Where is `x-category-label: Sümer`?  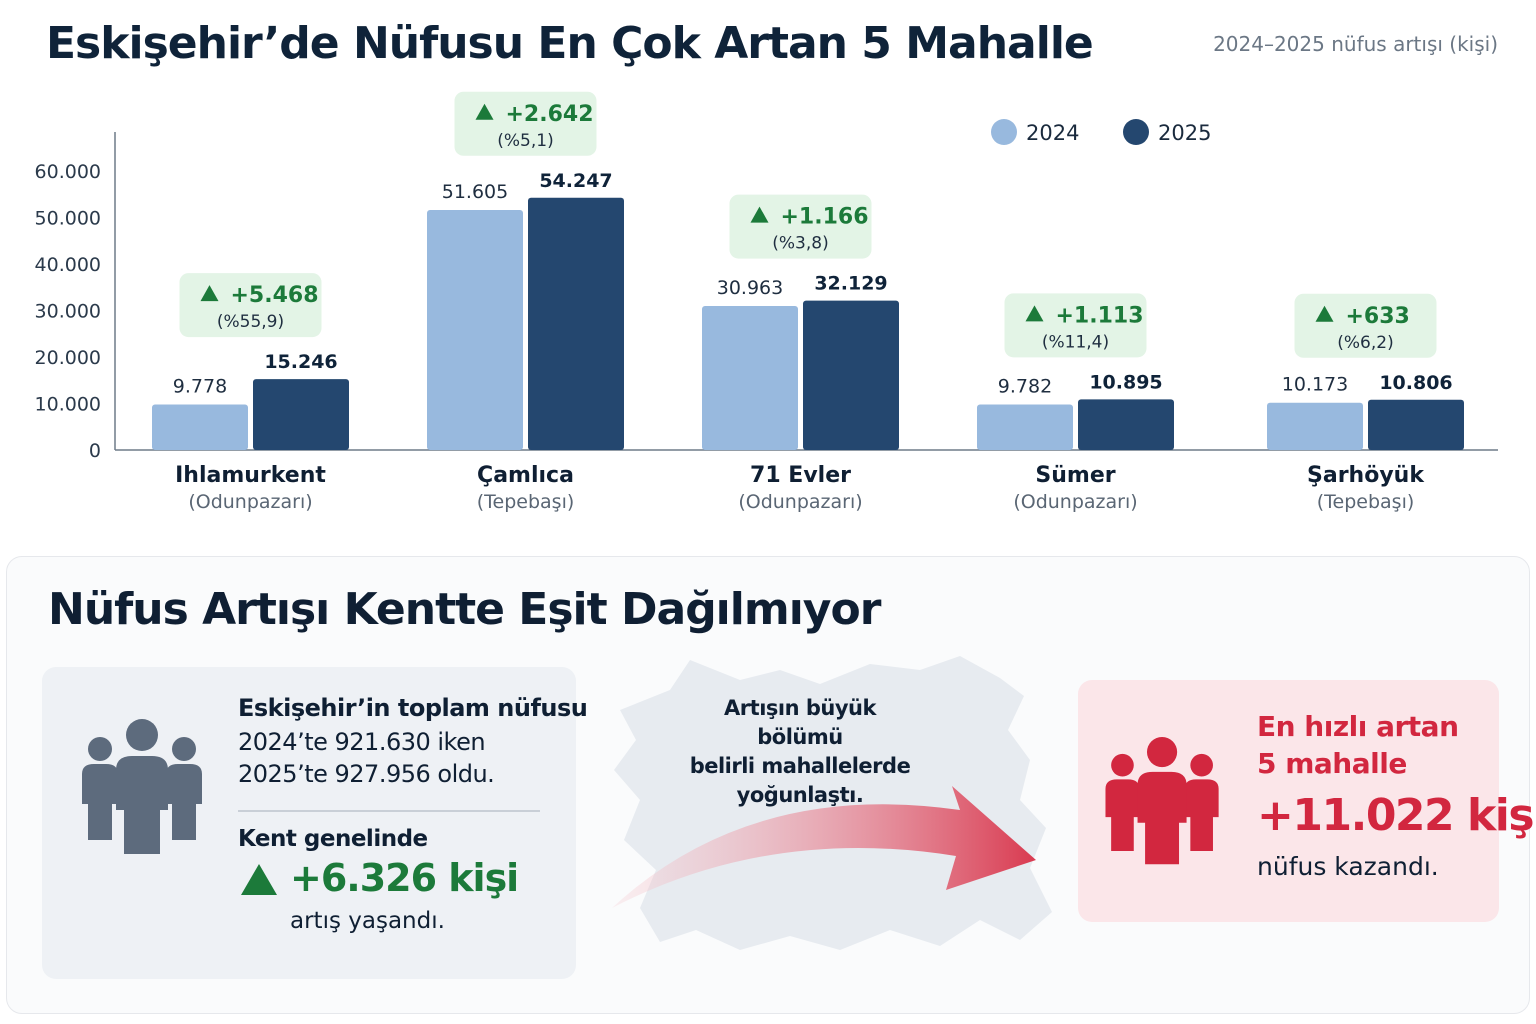 x-category-label: Sümer is located at coordinates (1075, 475).